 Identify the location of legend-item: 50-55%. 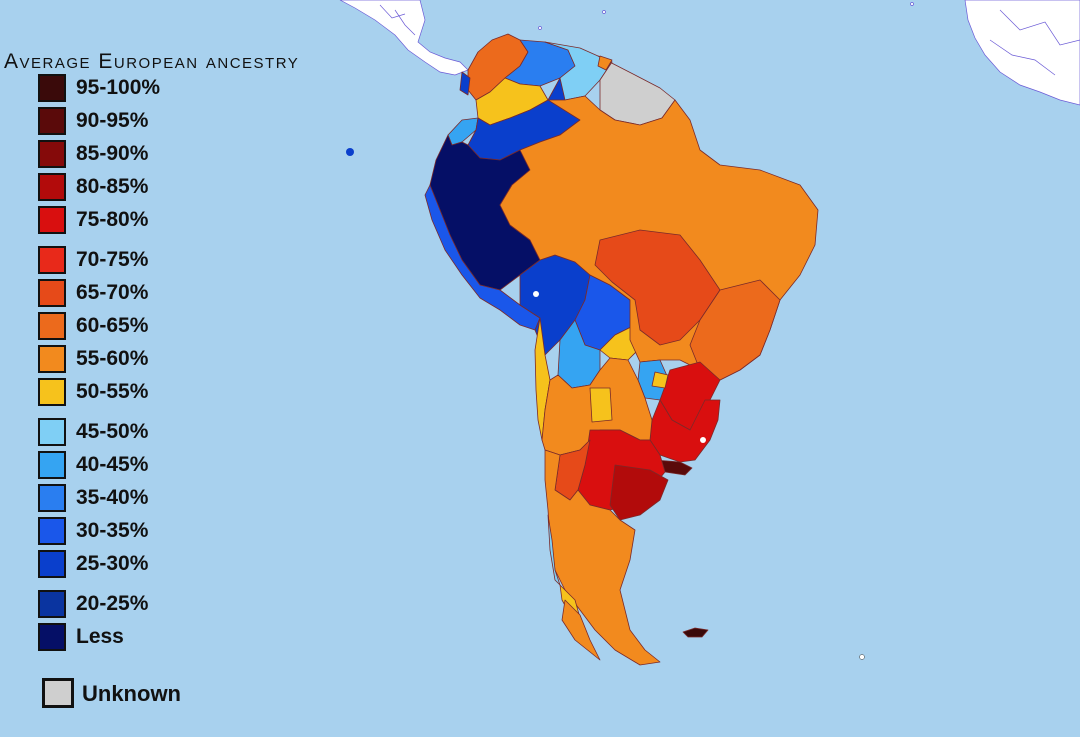
(123, 394).